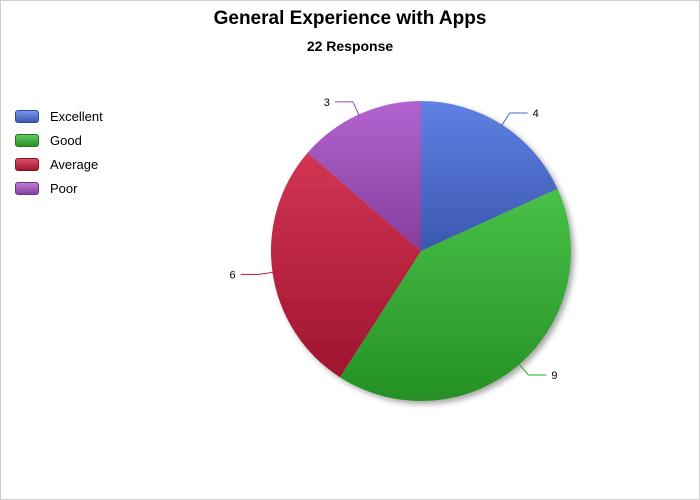  I want to click on data-label-excellent: 4, so click(536, 114).